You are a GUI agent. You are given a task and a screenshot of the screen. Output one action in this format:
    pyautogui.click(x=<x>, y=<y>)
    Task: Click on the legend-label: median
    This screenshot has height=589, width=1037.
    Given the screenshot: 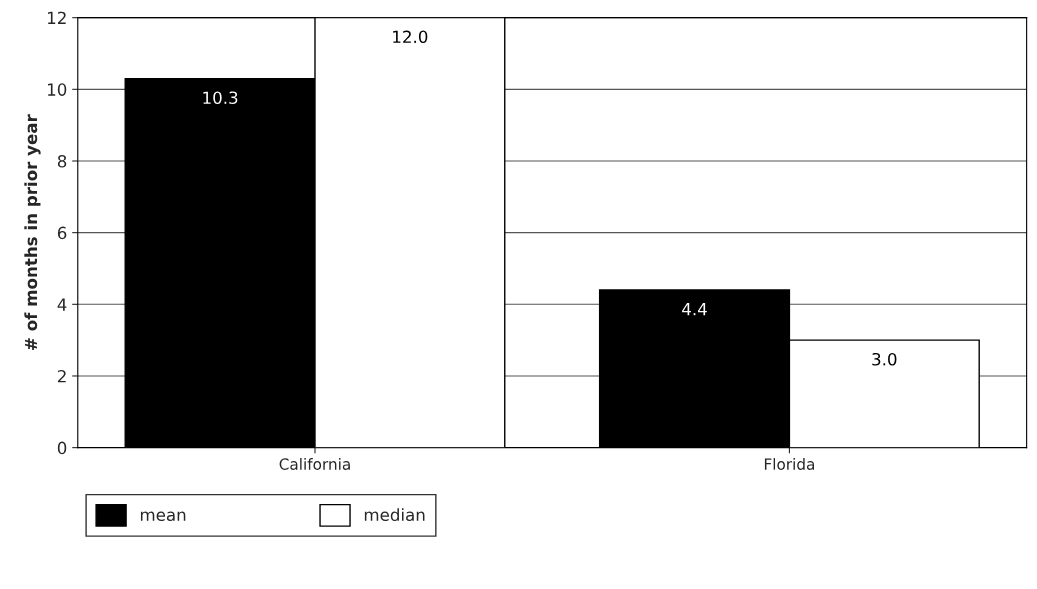 What is the action you would take?
    pyautogui.click(x=394, y=515)
    